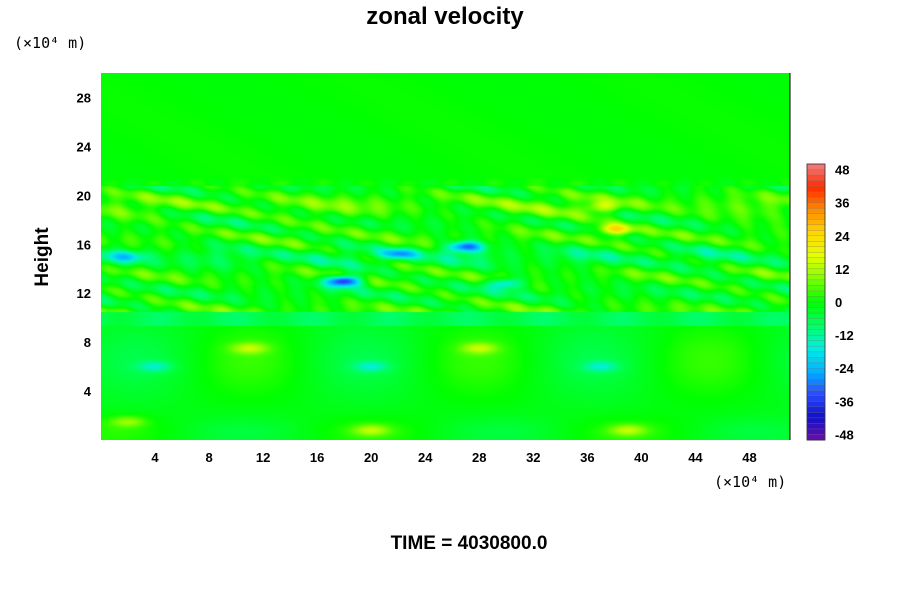  I want to click on y-tick-label: 16, so click(84, 244).